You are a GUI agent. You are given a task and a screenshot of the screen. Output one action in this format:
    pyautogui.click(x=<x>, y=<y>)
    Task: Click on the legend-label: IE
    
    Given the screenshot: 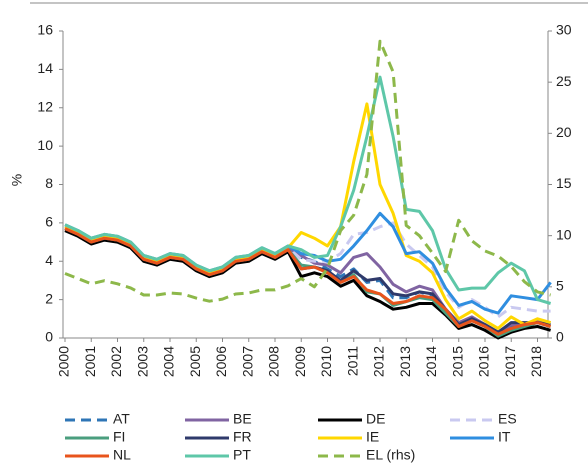 What is the action you would take?
    pyautogui.click(x=372, y=437)
    